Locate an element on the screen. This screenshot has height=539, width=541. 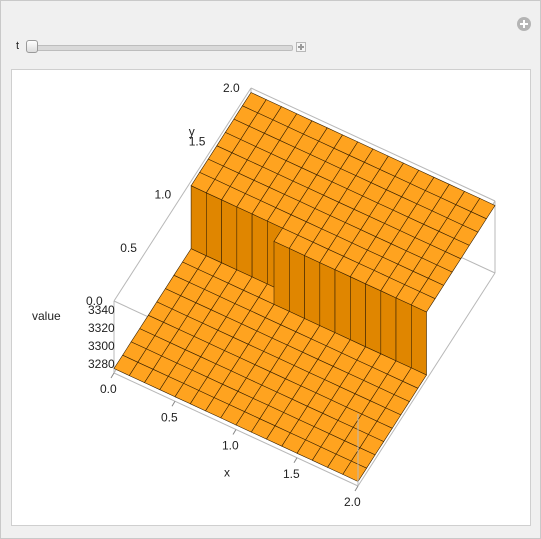
t-slider-thumb is located at coordinates (32, 46).